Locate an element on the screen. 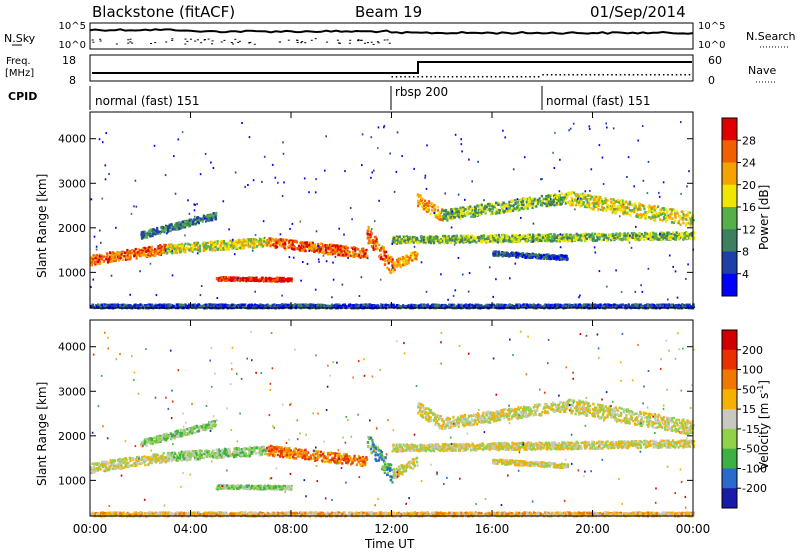  nave-dots is located at coordinates (541, 76).